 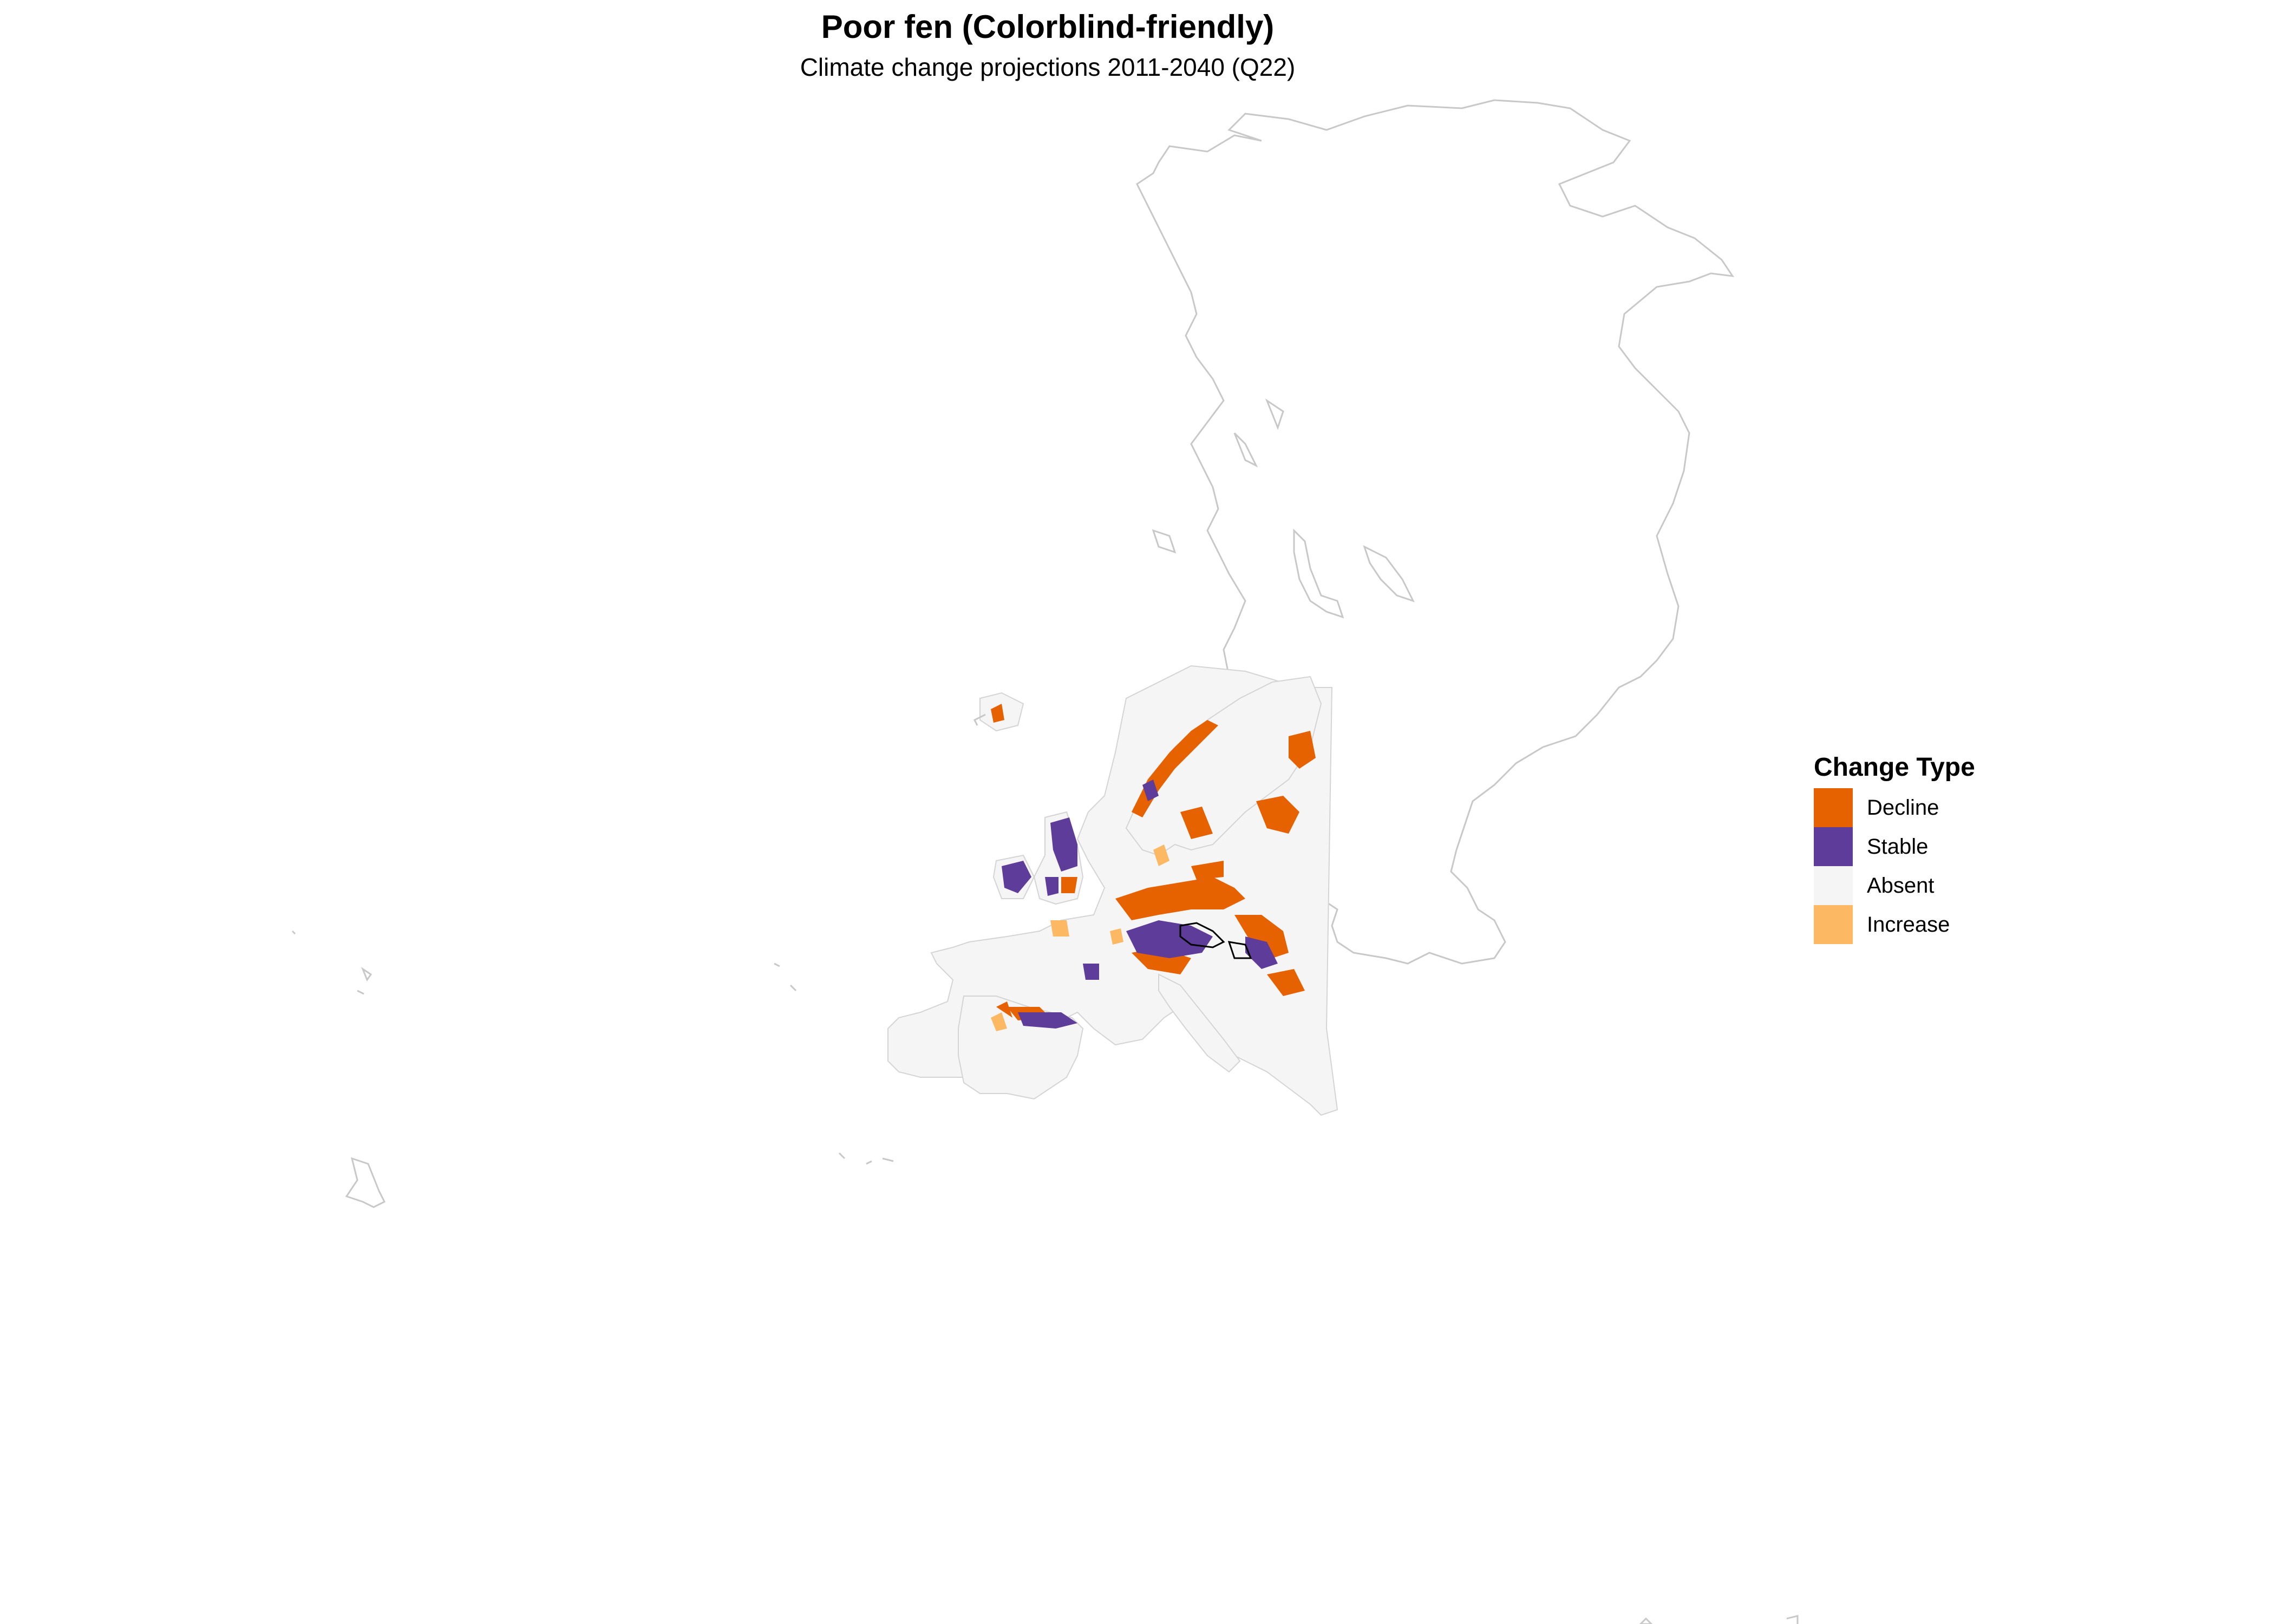 I want to click on stable-patches, so click(x=1140, y=905).